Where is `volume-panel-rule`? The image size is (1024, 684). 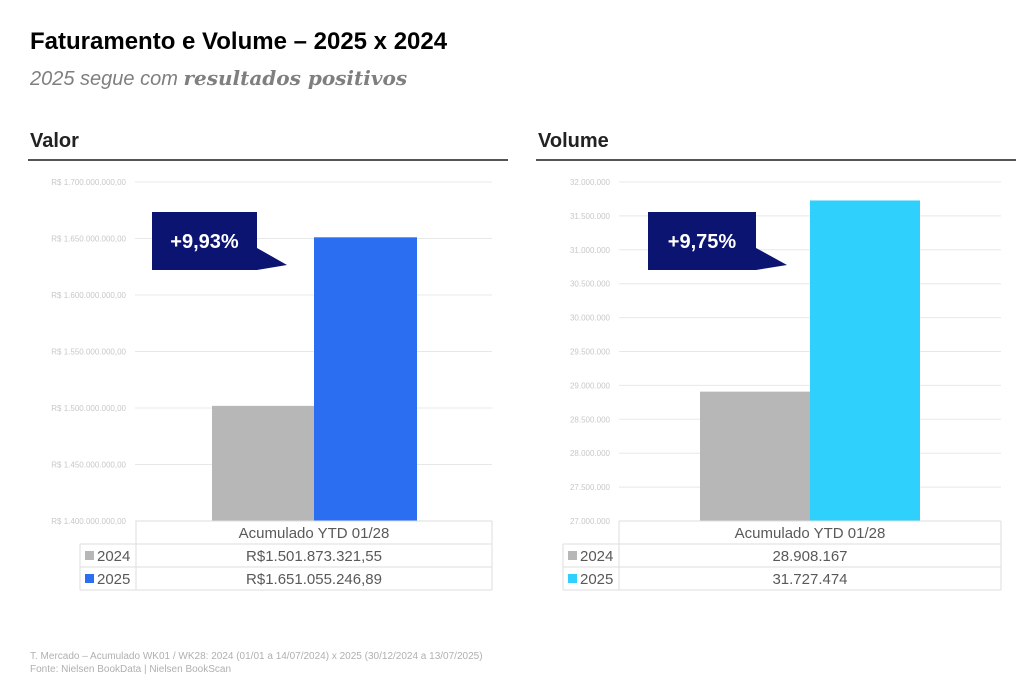
volume-panel-rule is located at coordinates (776, 160).